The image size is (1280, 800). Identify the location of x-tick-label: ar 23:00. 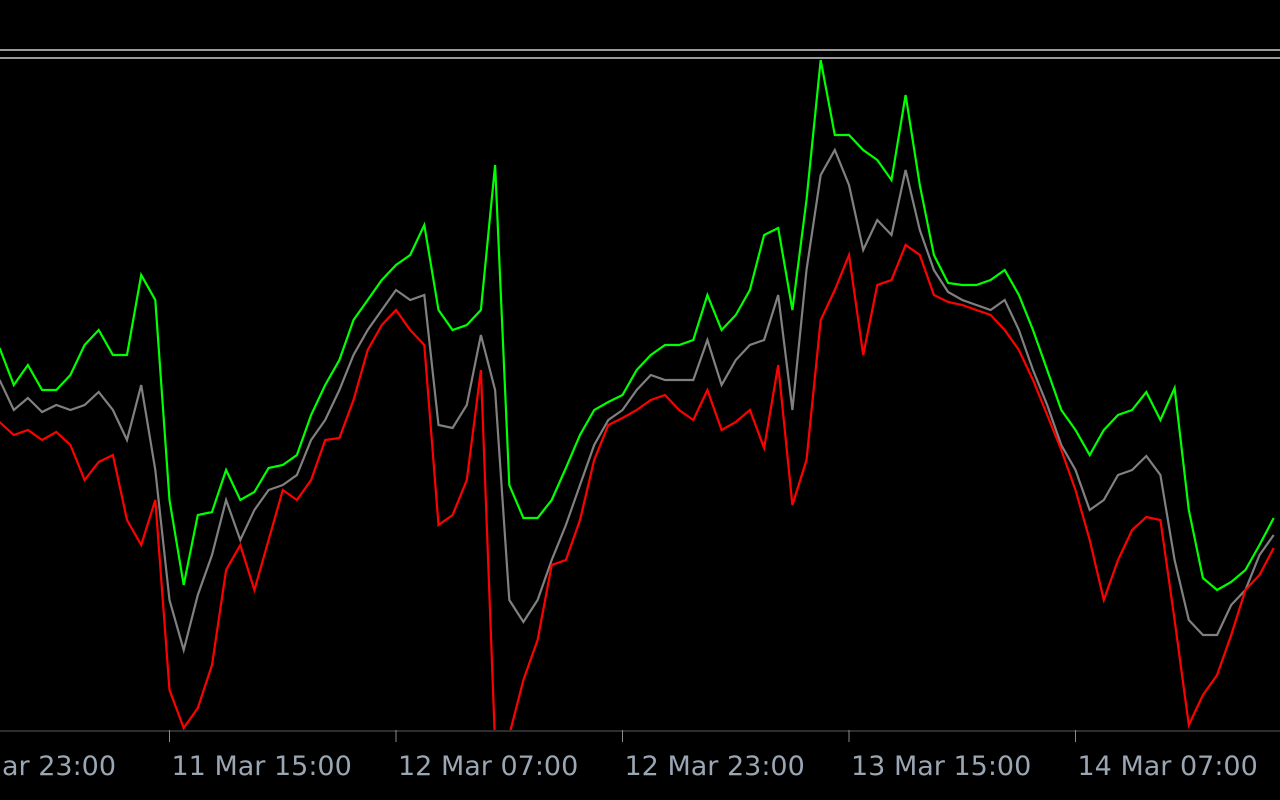
(59, 766).